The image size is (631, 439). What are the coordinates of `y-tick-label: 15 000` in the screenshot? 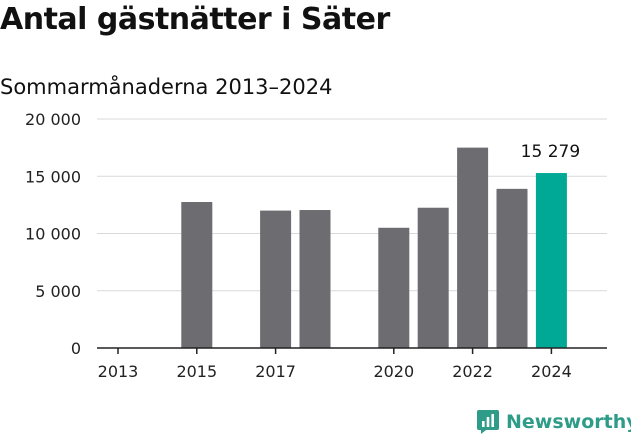 It's located at (53, 176).